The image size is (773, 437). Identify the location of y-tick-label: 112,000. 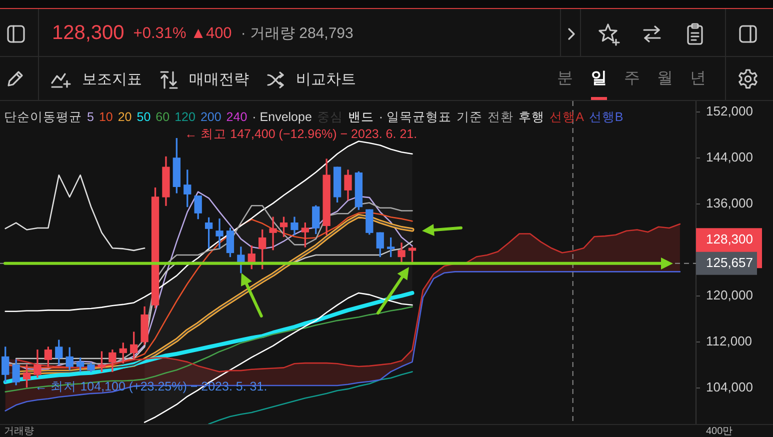
(729, 340).